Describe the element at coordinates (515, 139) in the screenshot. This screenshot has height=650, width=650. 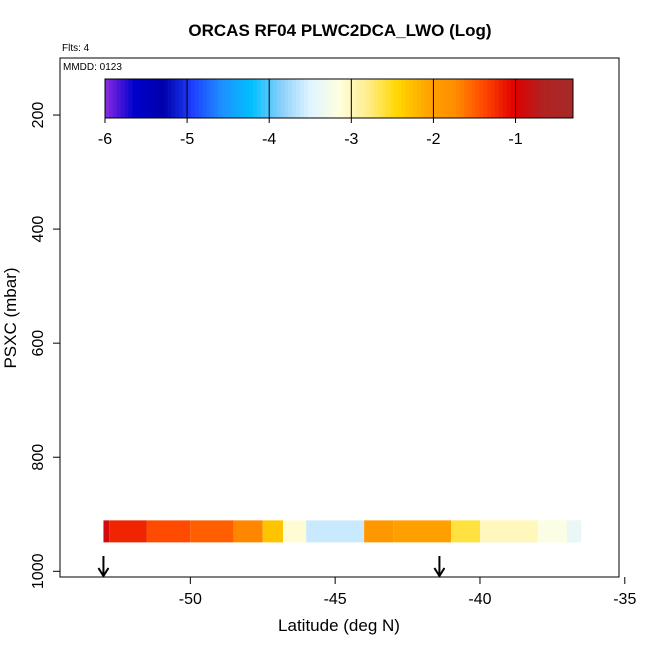
I see `colorbar-tick-label: -1` at that location.